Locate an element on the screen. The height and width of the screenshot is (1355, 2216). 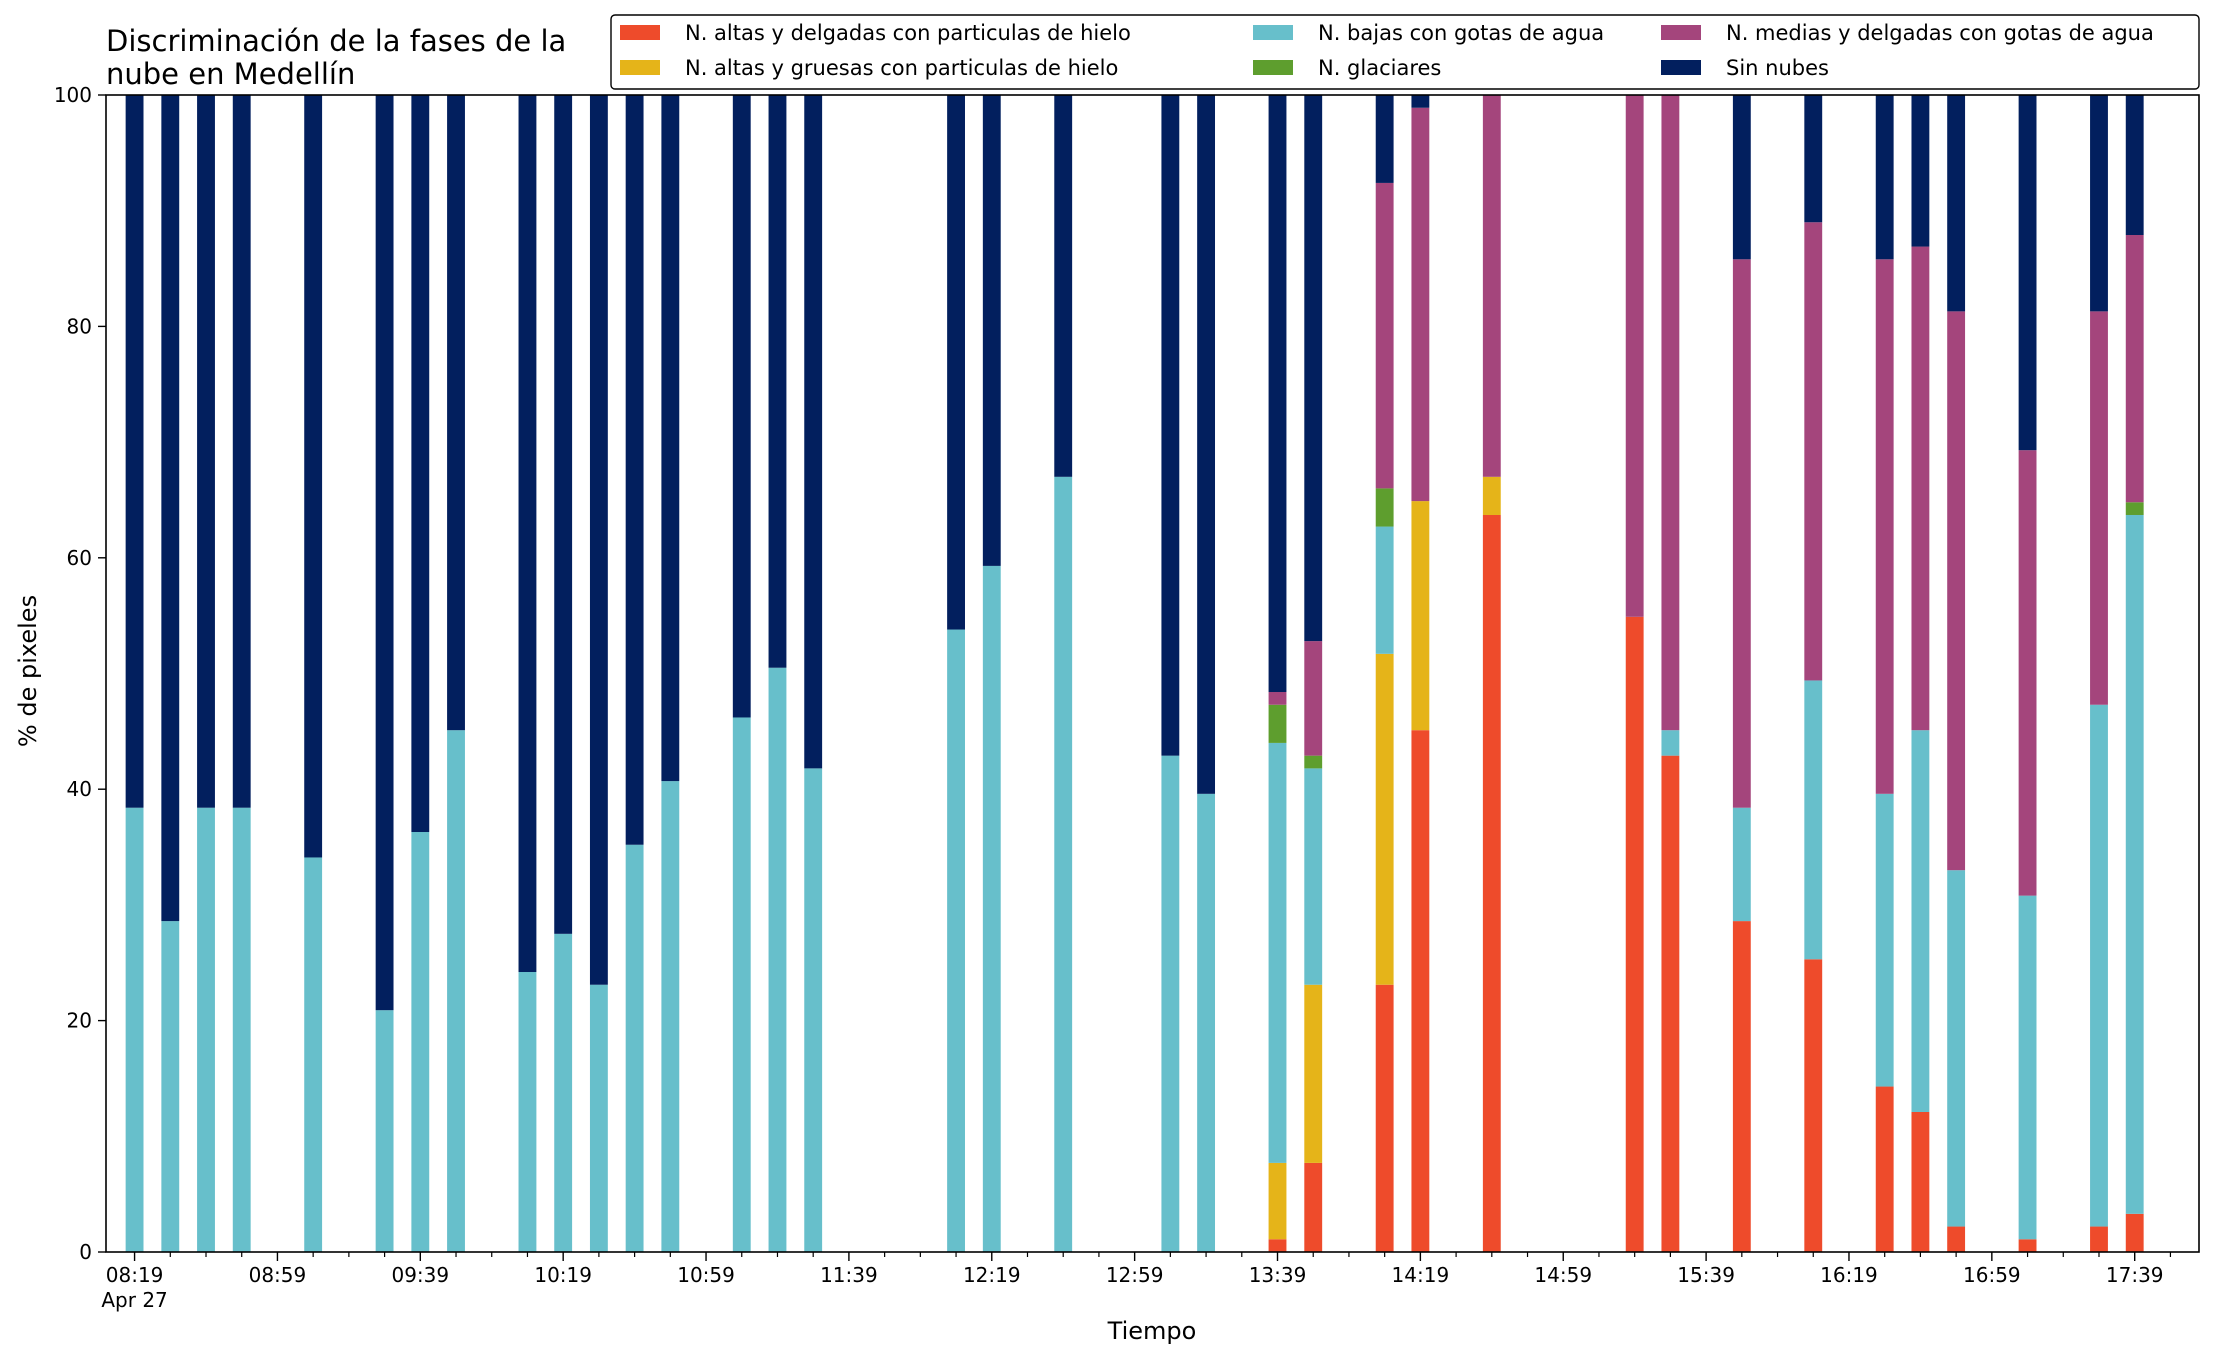
x-tick-label: 14:59 is located at coordinates (1563, 1275).